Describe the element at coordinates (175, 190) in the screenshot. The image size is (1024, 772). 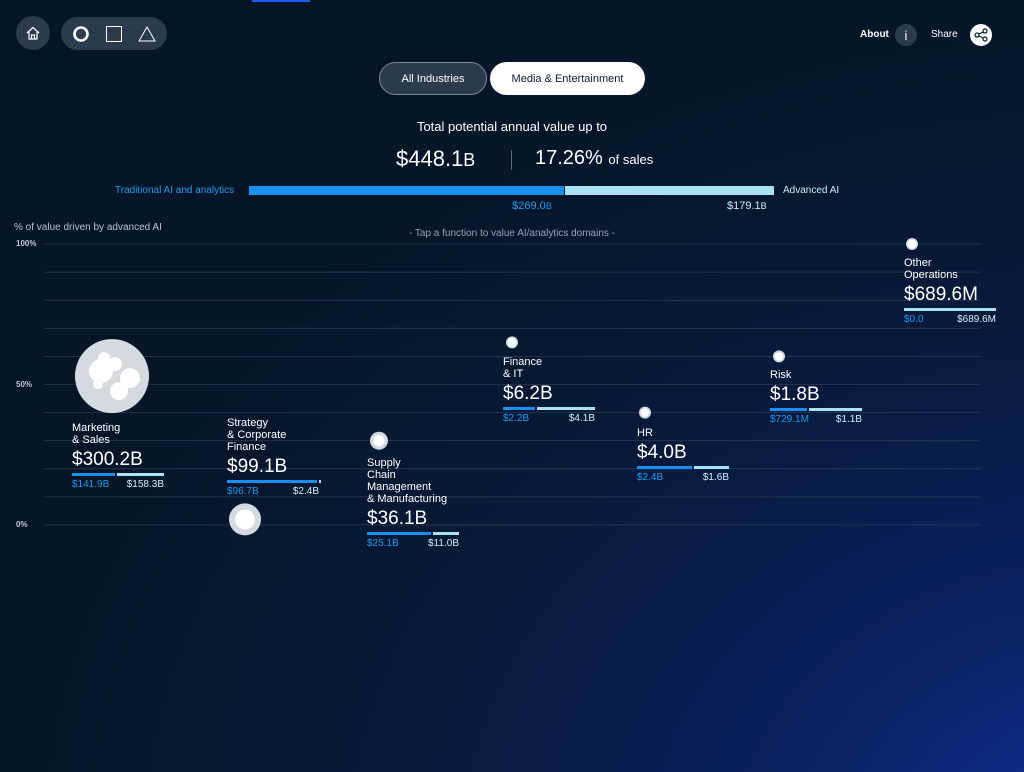
I see `traditional-label: Traditional AI and analytics` at that location.